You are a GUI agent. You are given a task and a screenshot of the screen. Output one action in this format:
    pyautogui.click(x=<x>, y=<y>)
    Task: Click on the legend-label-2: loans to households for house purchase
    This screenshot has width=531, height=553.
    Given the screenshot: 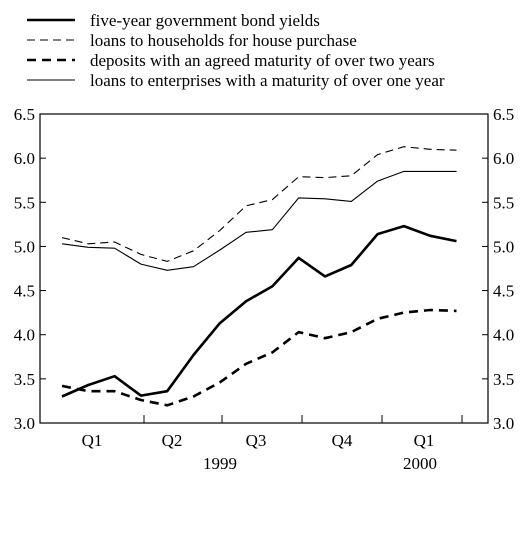 What is the action you would take?
    pyautogui.click(x=223, y=40)
    